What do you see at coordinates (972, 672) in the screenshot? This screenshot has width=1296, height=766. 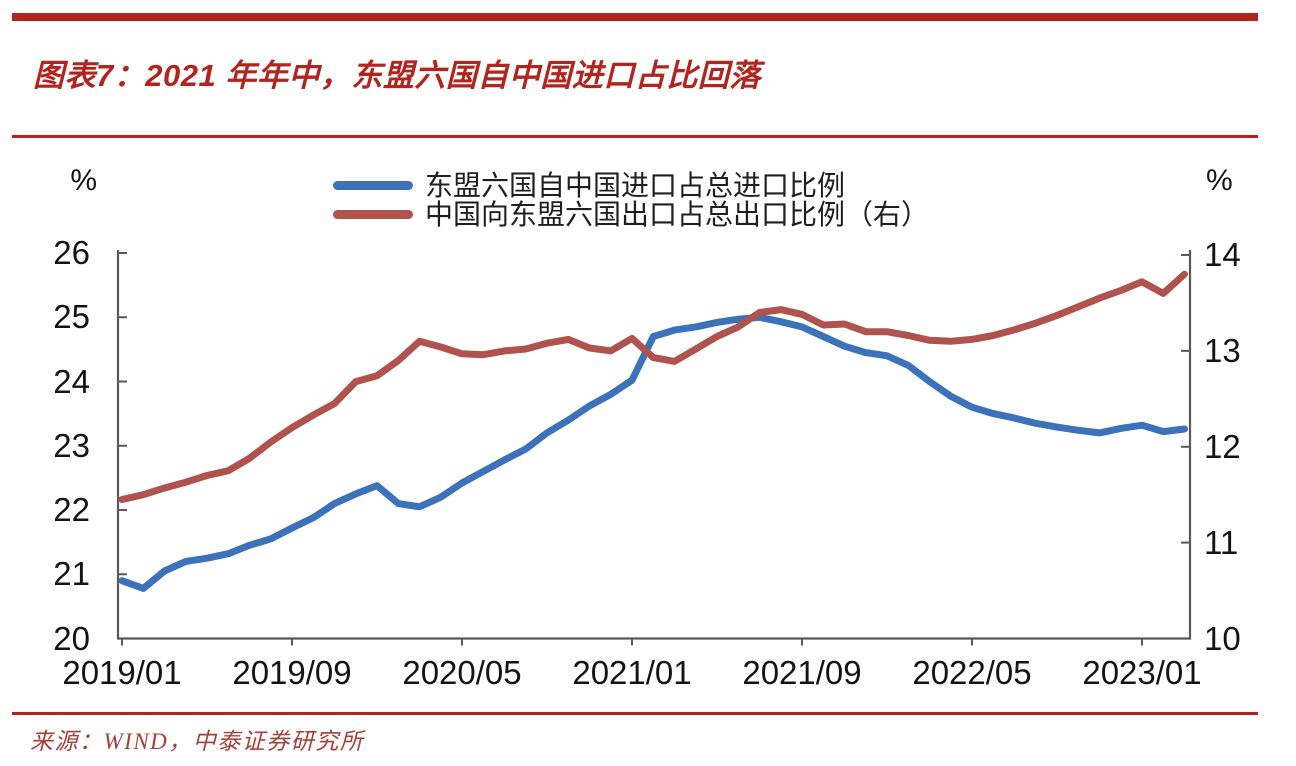 I see `x-axis-tick-label: 2022/05` at bounding box center [972, 672].